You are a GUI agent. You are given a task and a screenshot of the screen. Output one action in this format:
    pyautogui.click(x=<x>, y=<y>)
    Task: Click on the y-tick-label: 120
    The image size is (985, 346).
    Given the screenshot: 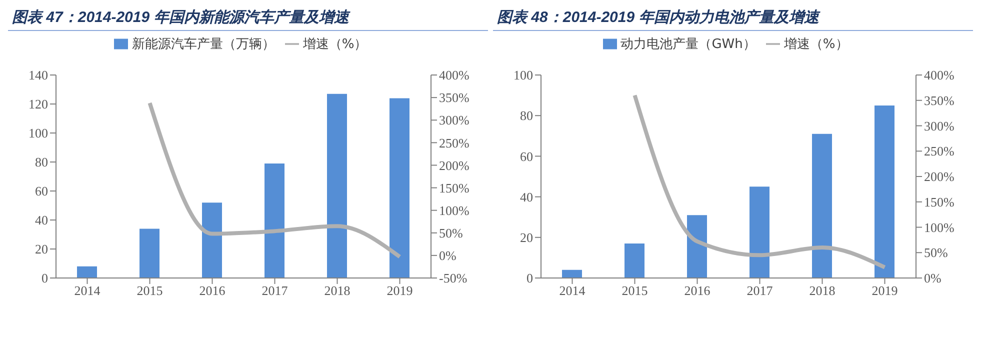 What is the action you would take?
    pyautogui.click(x=38, y=104)
    